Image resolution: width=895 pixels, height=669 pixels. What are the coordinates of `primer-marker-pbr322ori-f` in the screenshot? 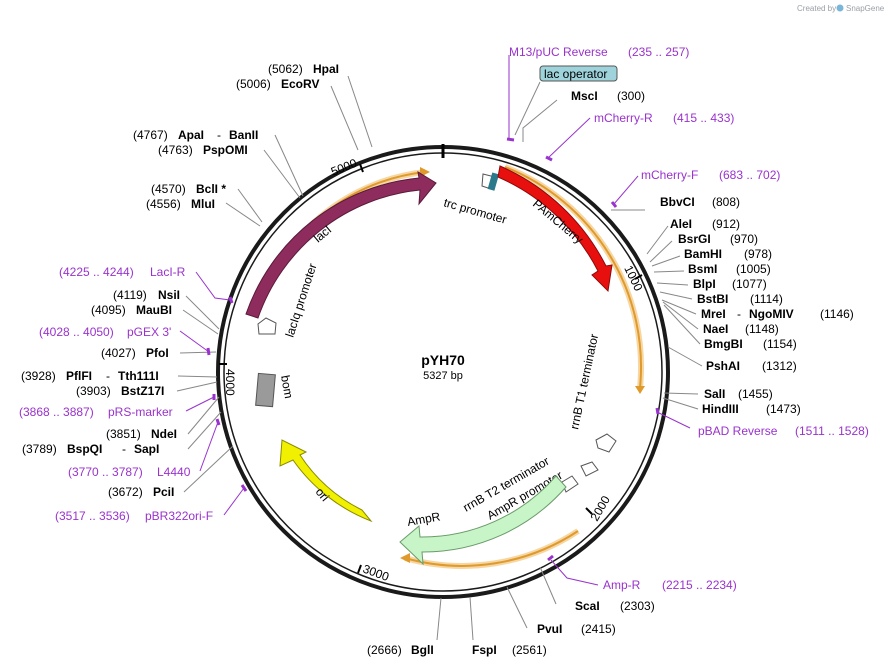 It's located at (244, 488).